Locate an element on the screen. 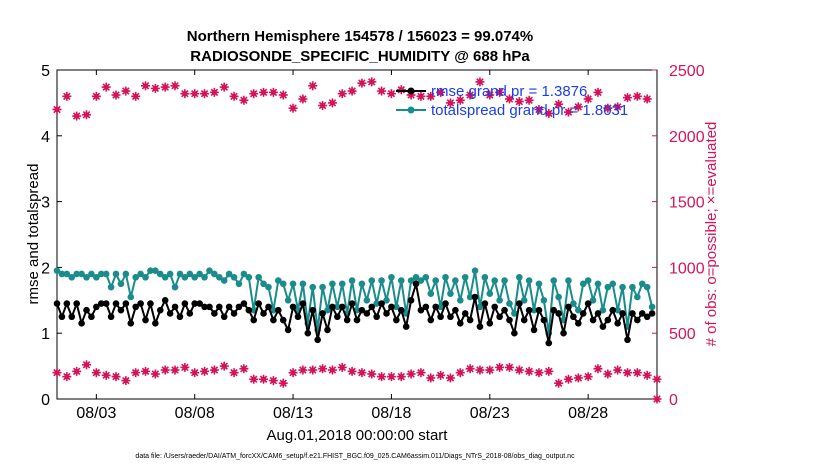  y-left-ticks: 0 1 2 3 4 5 is located at coordinates (51, 236).